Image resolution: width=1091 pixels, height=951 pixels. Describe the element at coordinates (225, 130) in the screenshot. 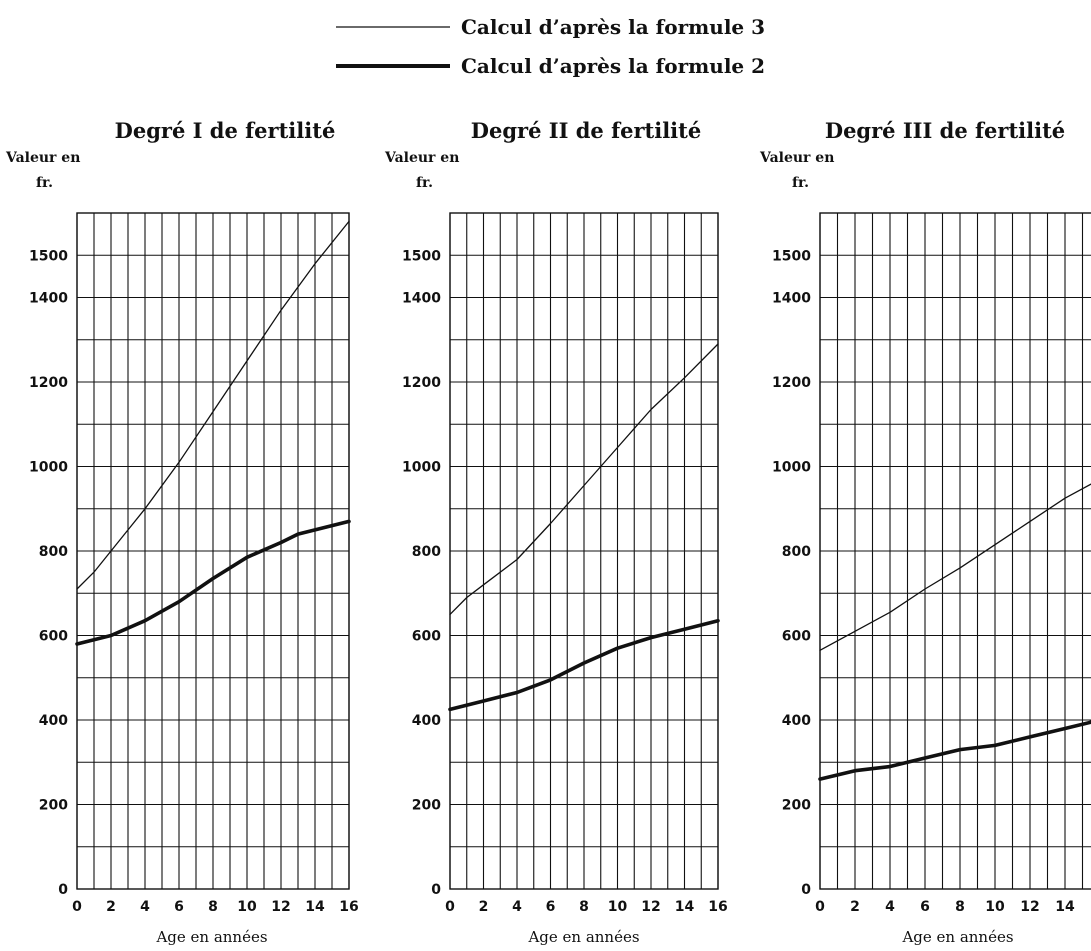

I see `chart-title: Degré I de fertilité` at that location.